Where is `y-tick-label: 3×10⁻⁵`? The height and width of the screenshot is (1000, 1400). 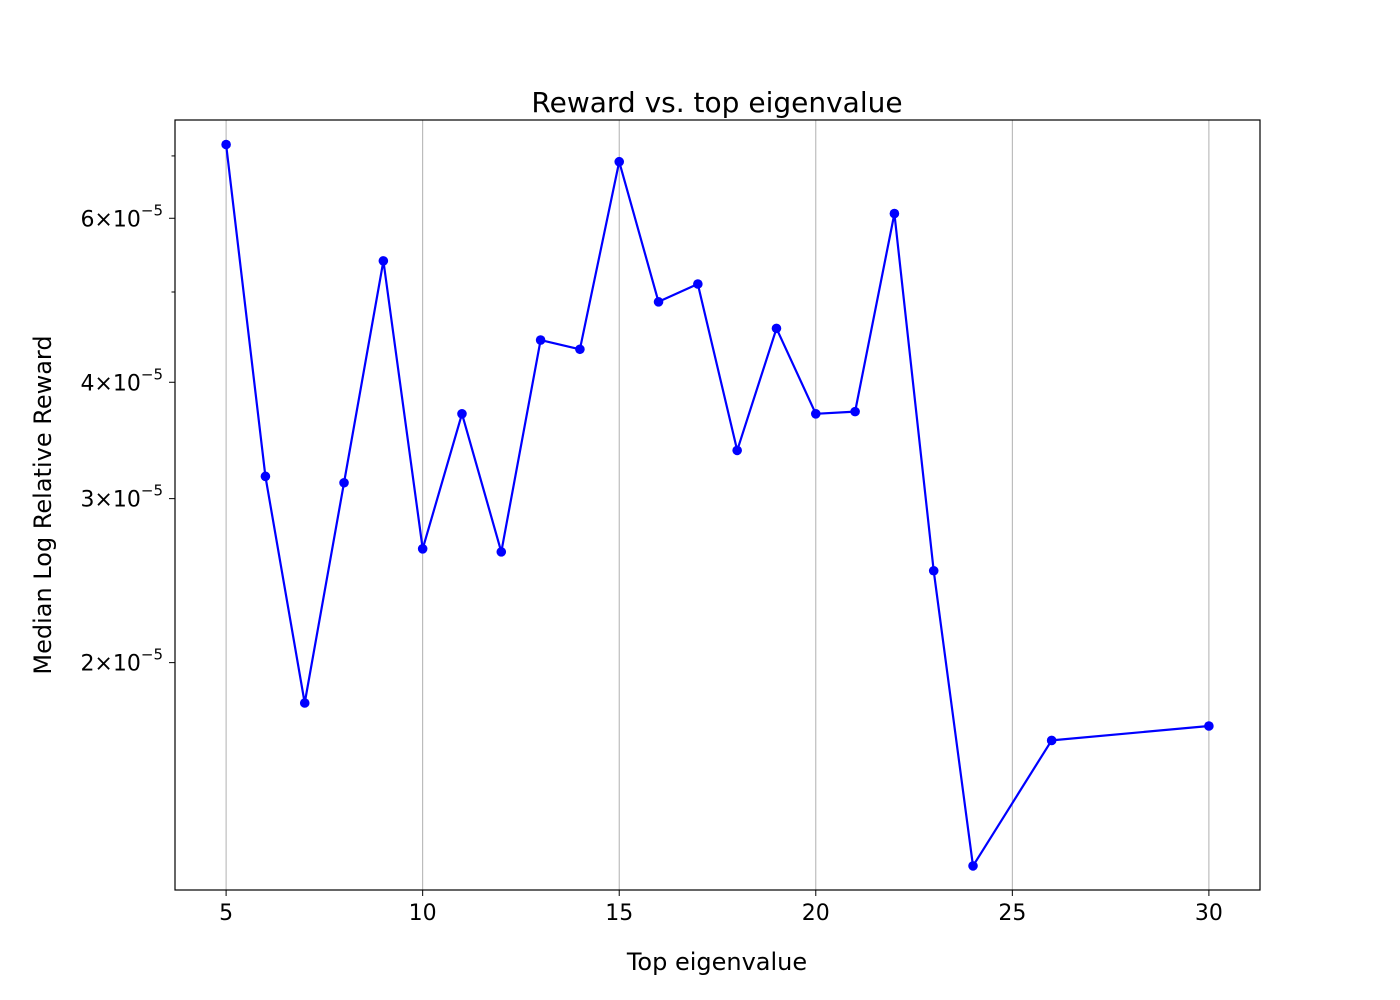 y-tick-label: 3×10⁻⁵ is located at coordinates (121, 497).